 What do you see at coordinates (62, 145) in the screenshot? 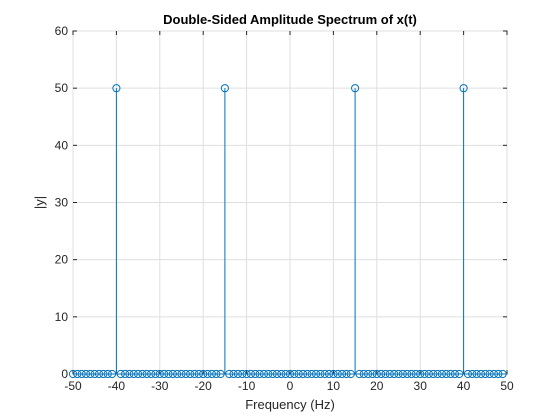
I see `y-tick-label: 40` at bounding box center [62, 145].